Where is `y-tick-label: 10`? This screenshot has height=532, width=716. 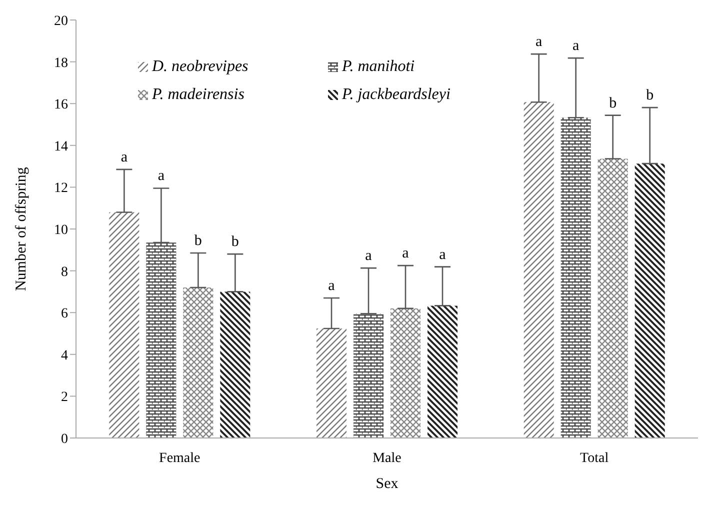
y-tick-label: 10 is located at coordinates (61, 230).